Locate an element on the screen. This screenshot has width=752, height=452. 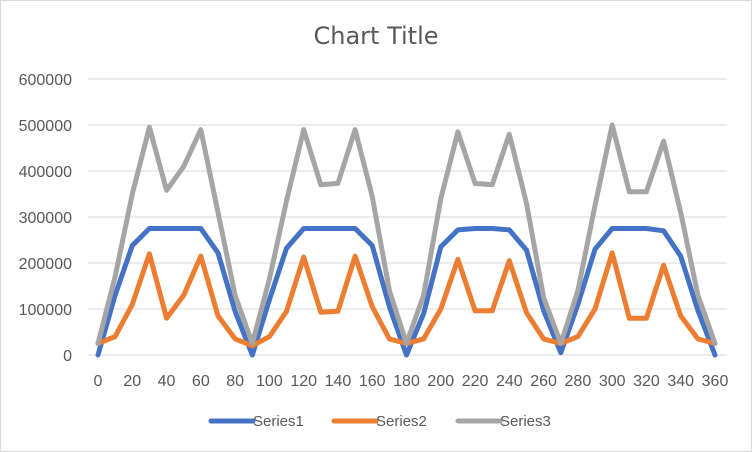
y-tick-label: 300000 is located at coordinates (45, 218).